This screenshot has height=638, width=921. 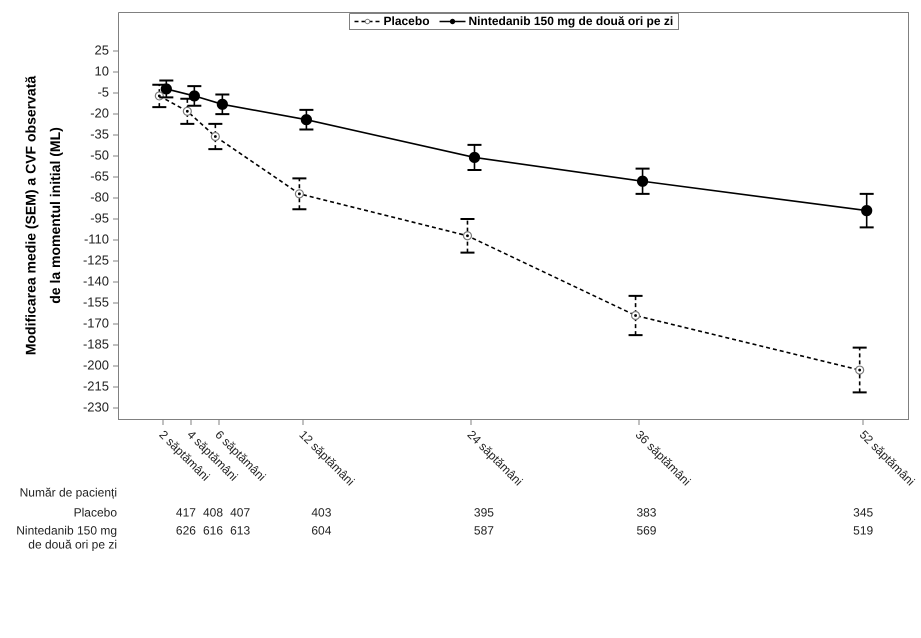 What do you see at coordinates (95, 260) in the screenshot?
I see `y-tick-label: -125` at bounding box center [95, 260].